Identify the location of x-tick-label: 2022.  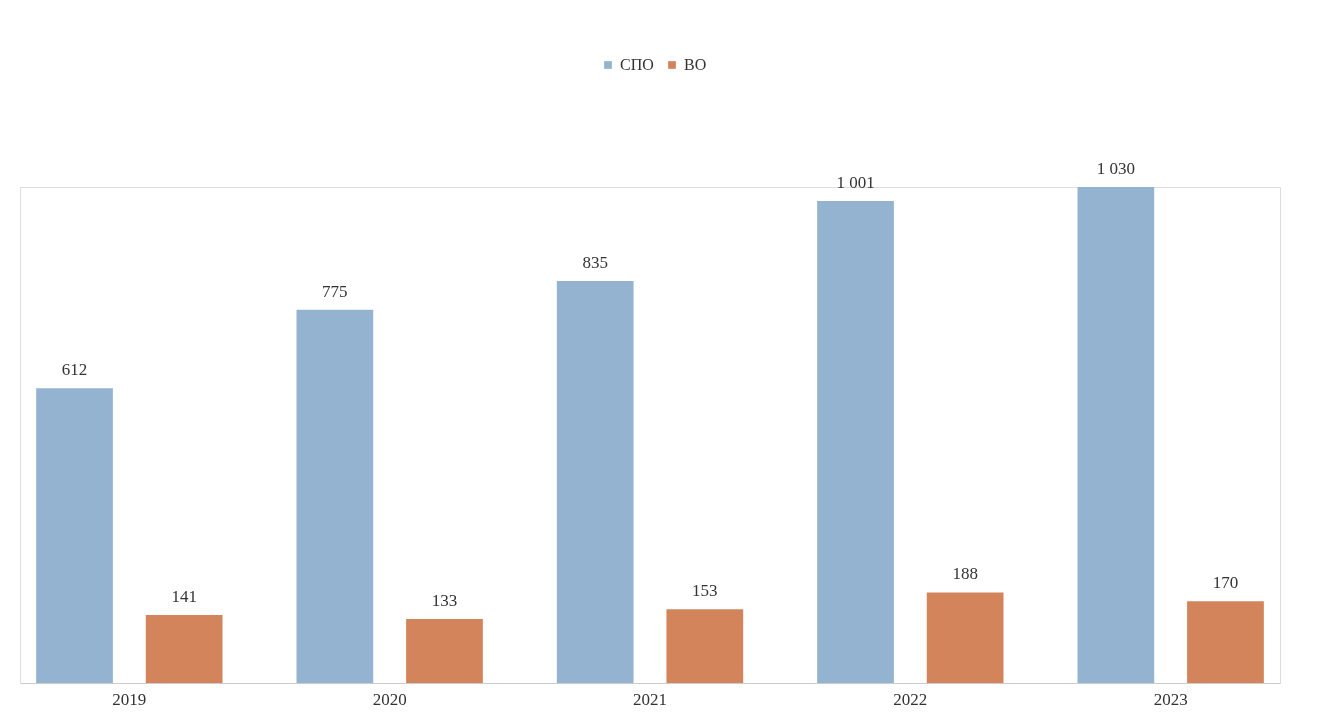
(910, 699).